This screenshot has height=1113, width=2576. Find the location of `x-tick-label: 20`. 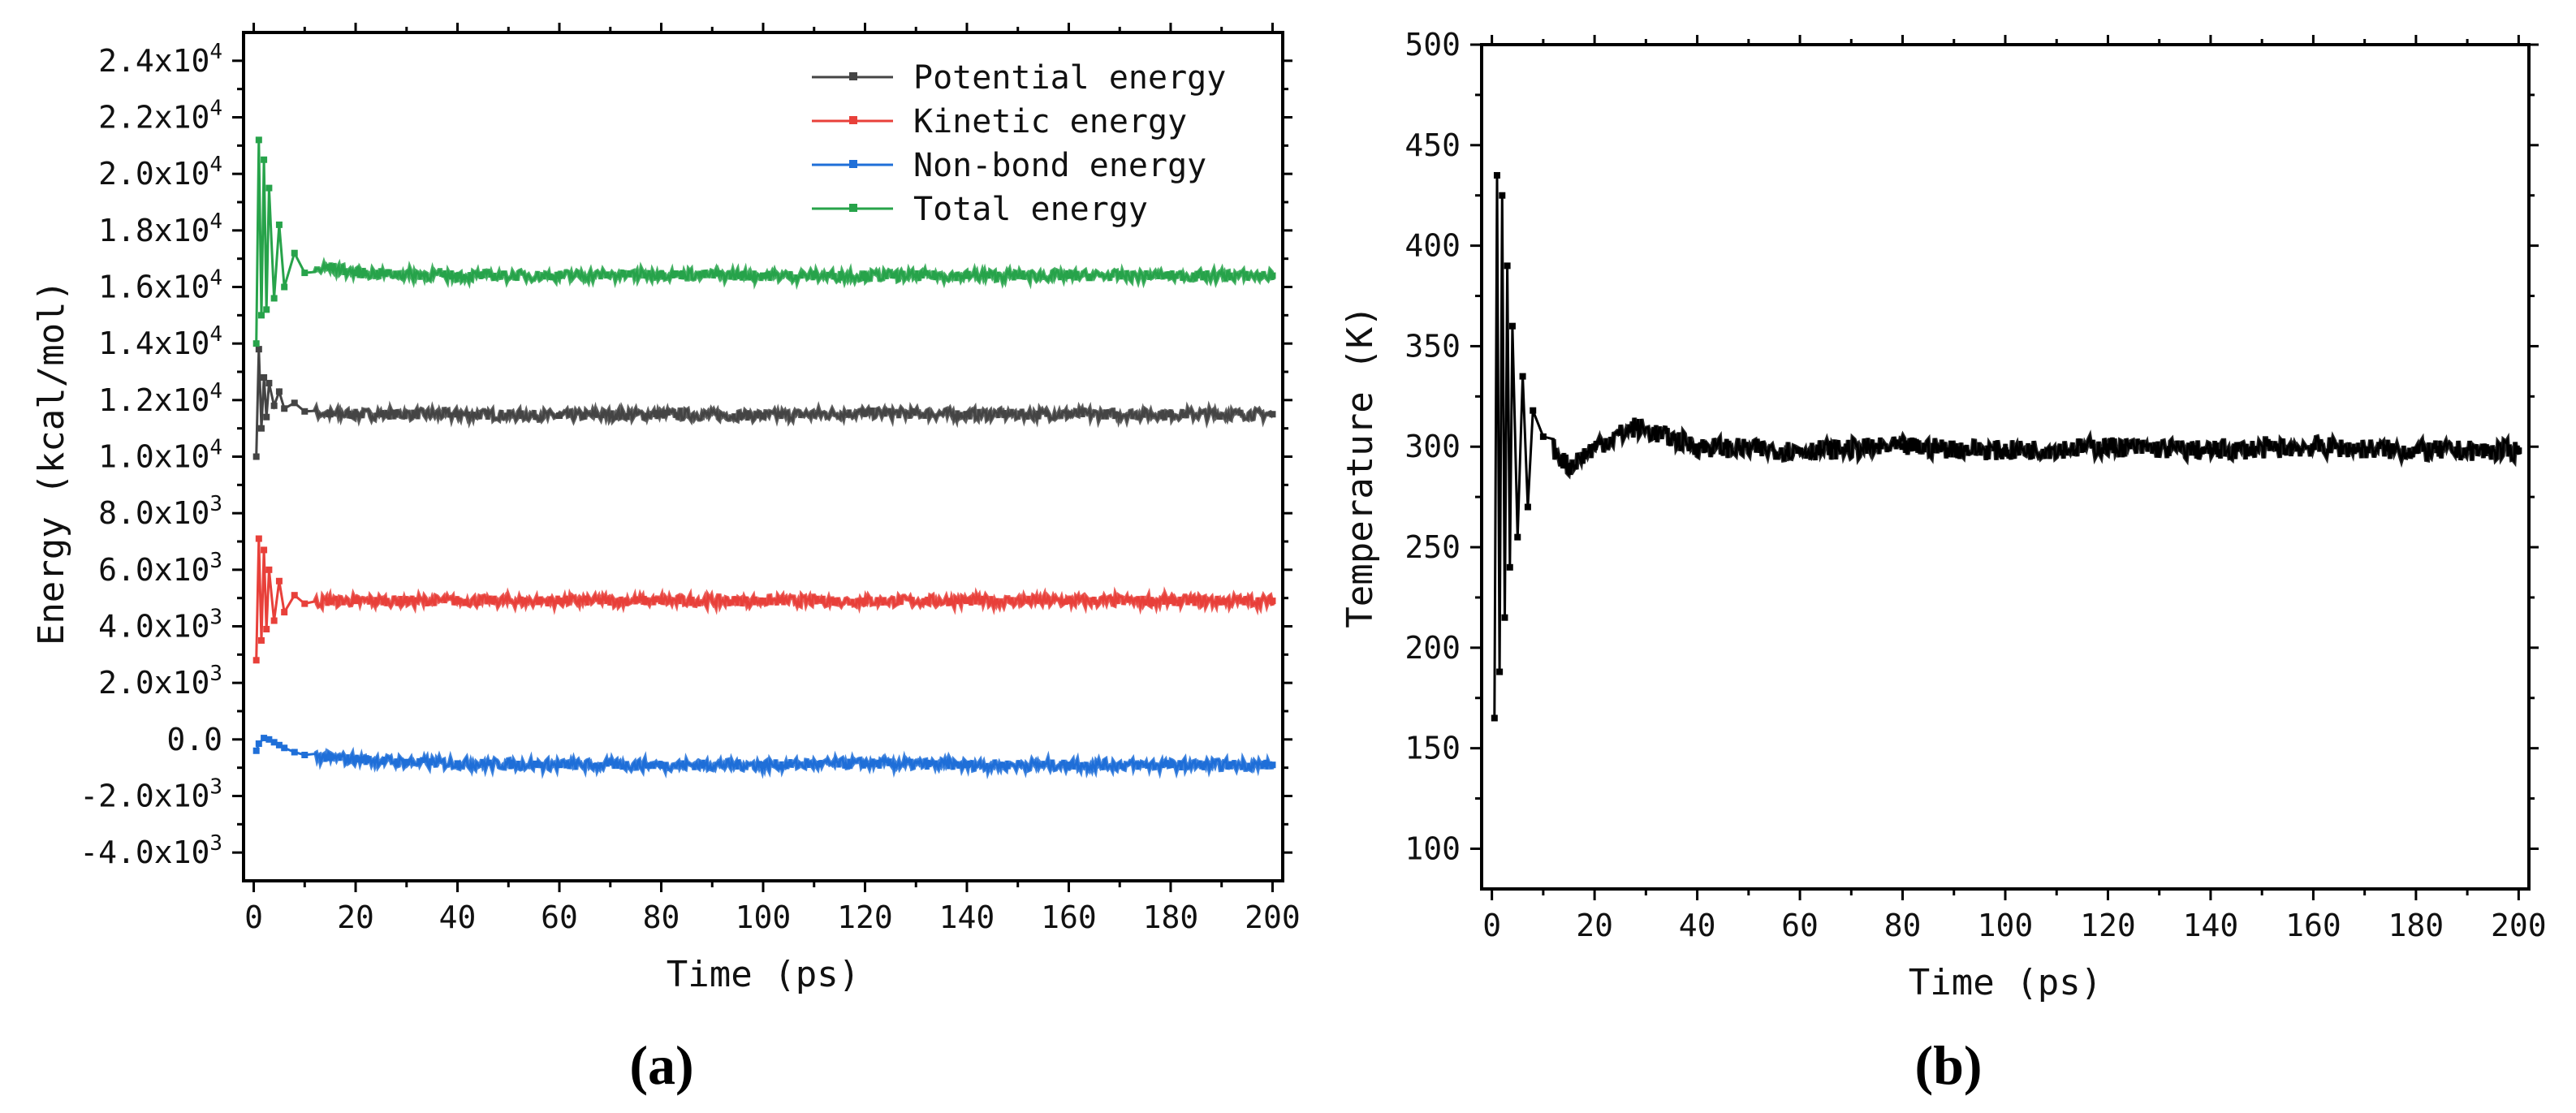

x-tick-label: 20 is located at coordinates (1594, 925).